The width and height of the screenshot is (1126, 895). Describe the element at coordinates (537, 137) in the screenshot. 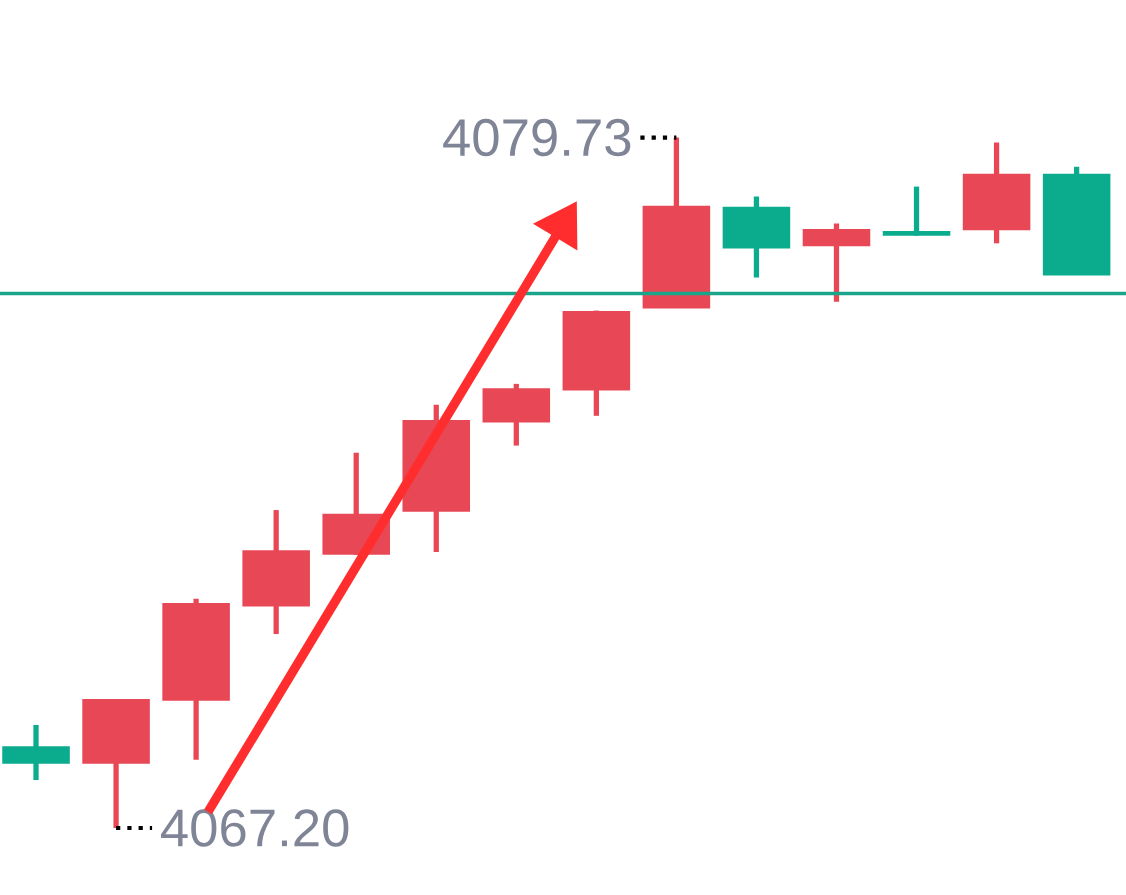

I see `annotation: 4079.73` at that location.